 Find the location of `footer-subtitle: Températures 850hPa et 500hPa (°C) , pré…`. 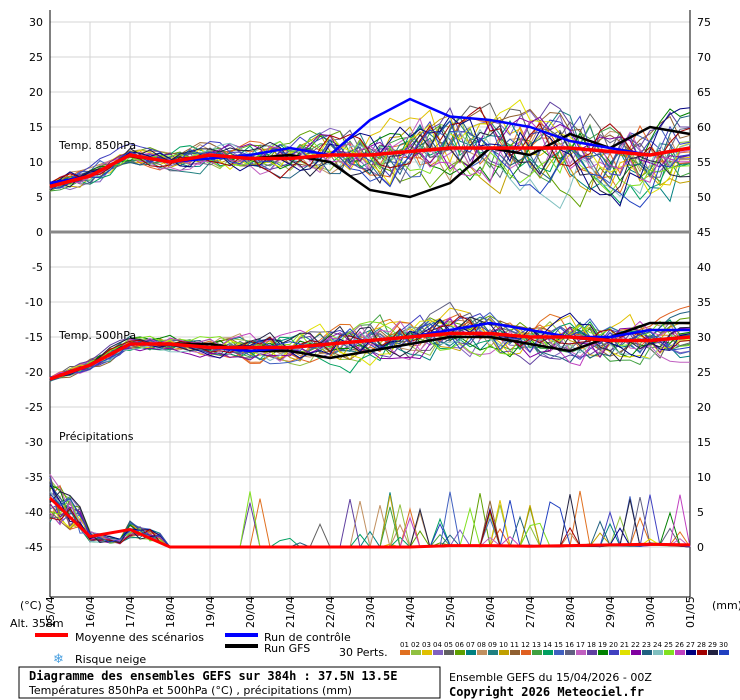

footer-subtitle: Températures 850hPa et 500hPa (°C) , pré… is located at coordinates (190, 690).